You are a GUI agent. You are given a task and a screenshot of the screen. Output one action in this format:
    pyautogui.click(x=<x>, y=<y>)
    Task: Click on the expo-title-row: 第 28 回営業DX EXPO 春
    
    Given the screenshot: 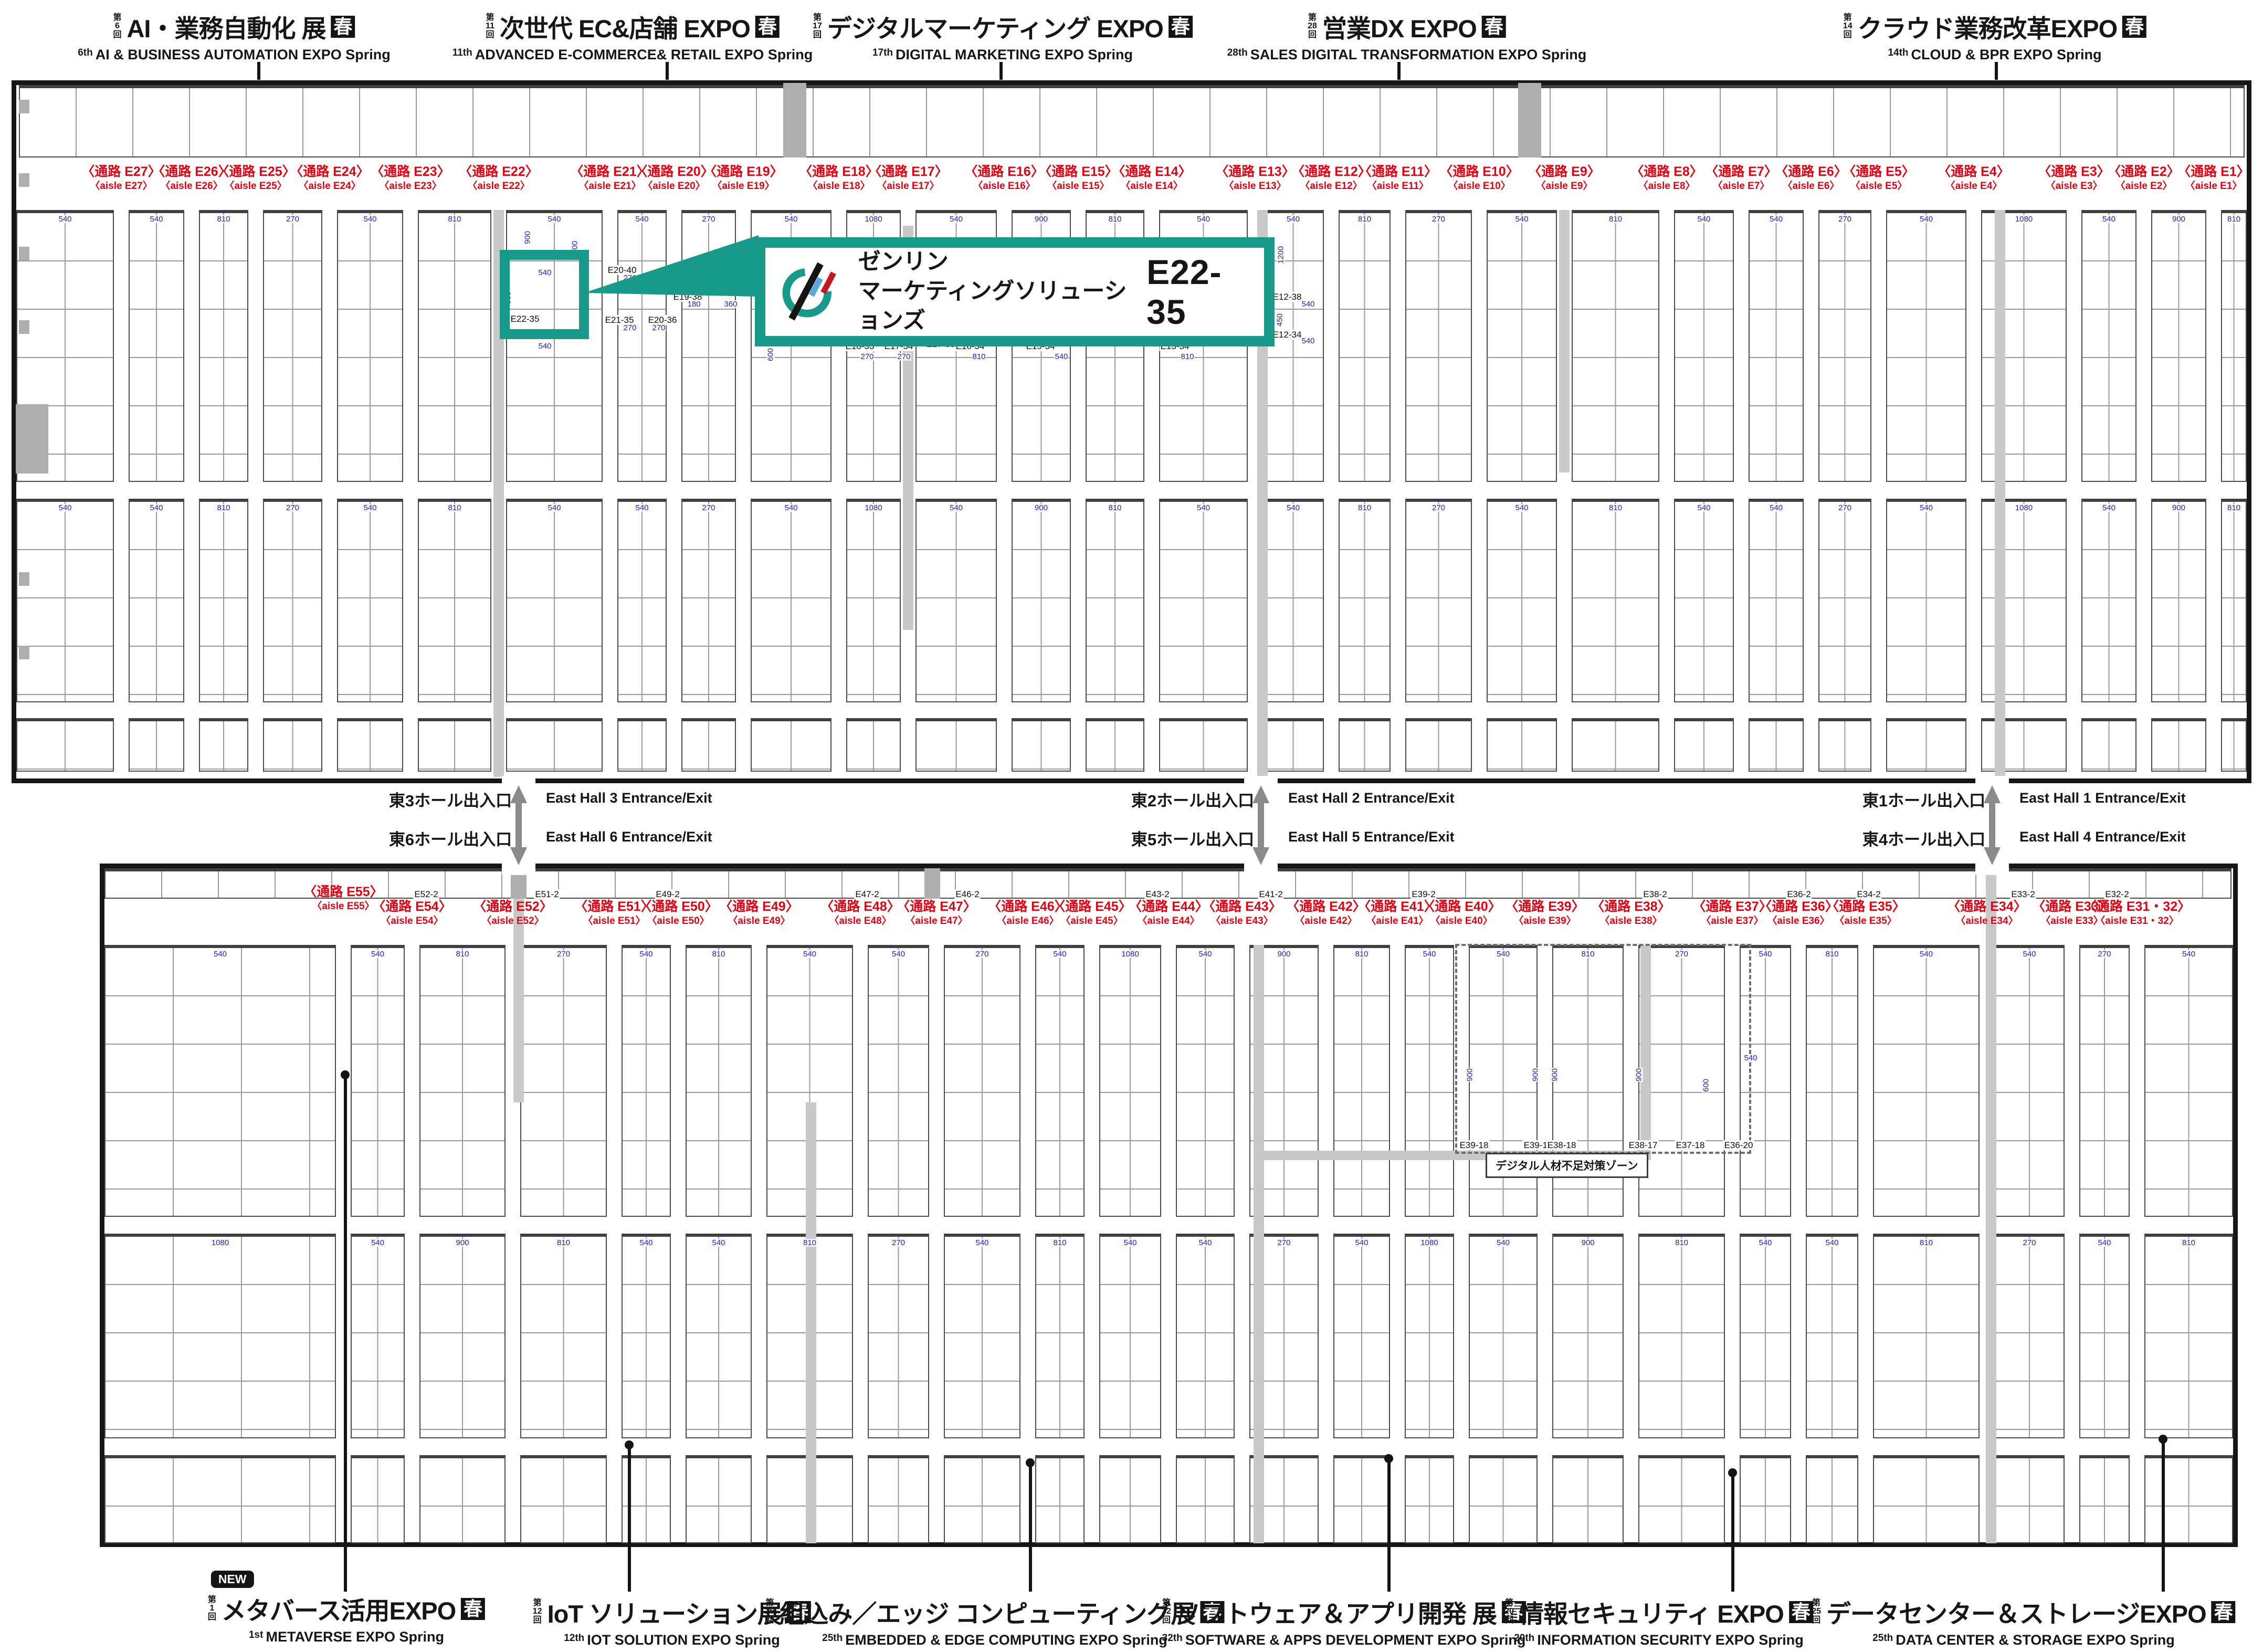 What is the action you would take?
    pyautogui.click(x=1407, y=26)
    